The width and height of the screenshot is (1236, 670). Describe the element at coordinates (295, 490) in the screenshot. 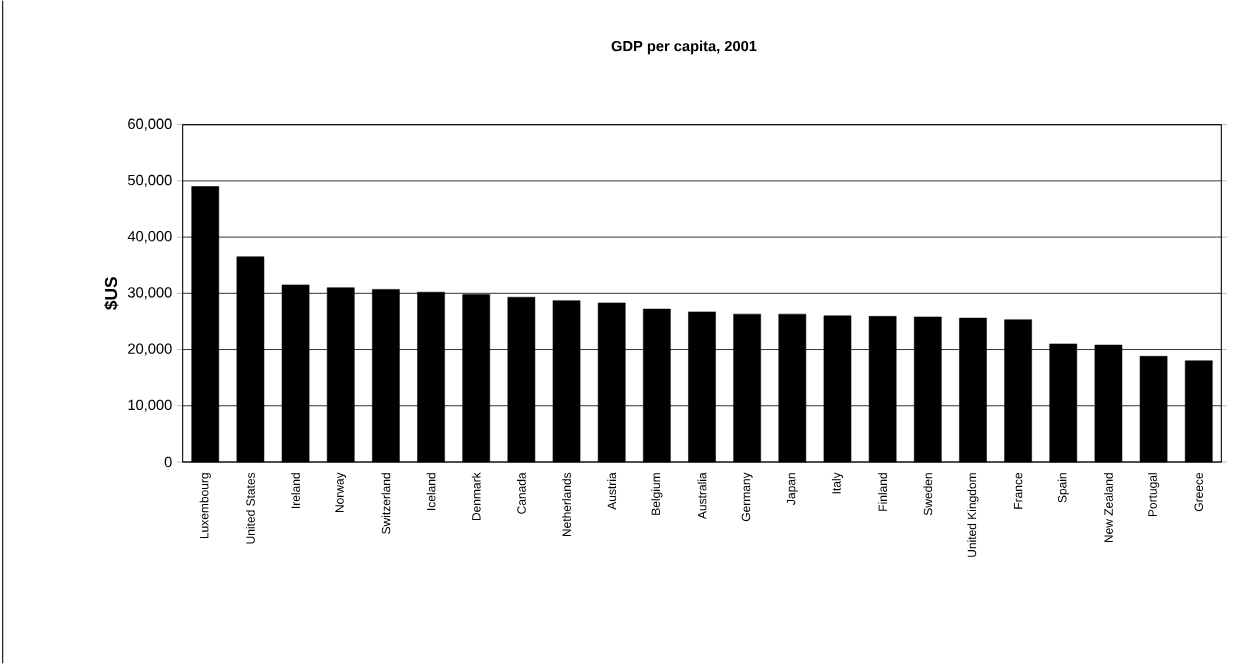

I see `x-tick-label: Ireland` at that location.